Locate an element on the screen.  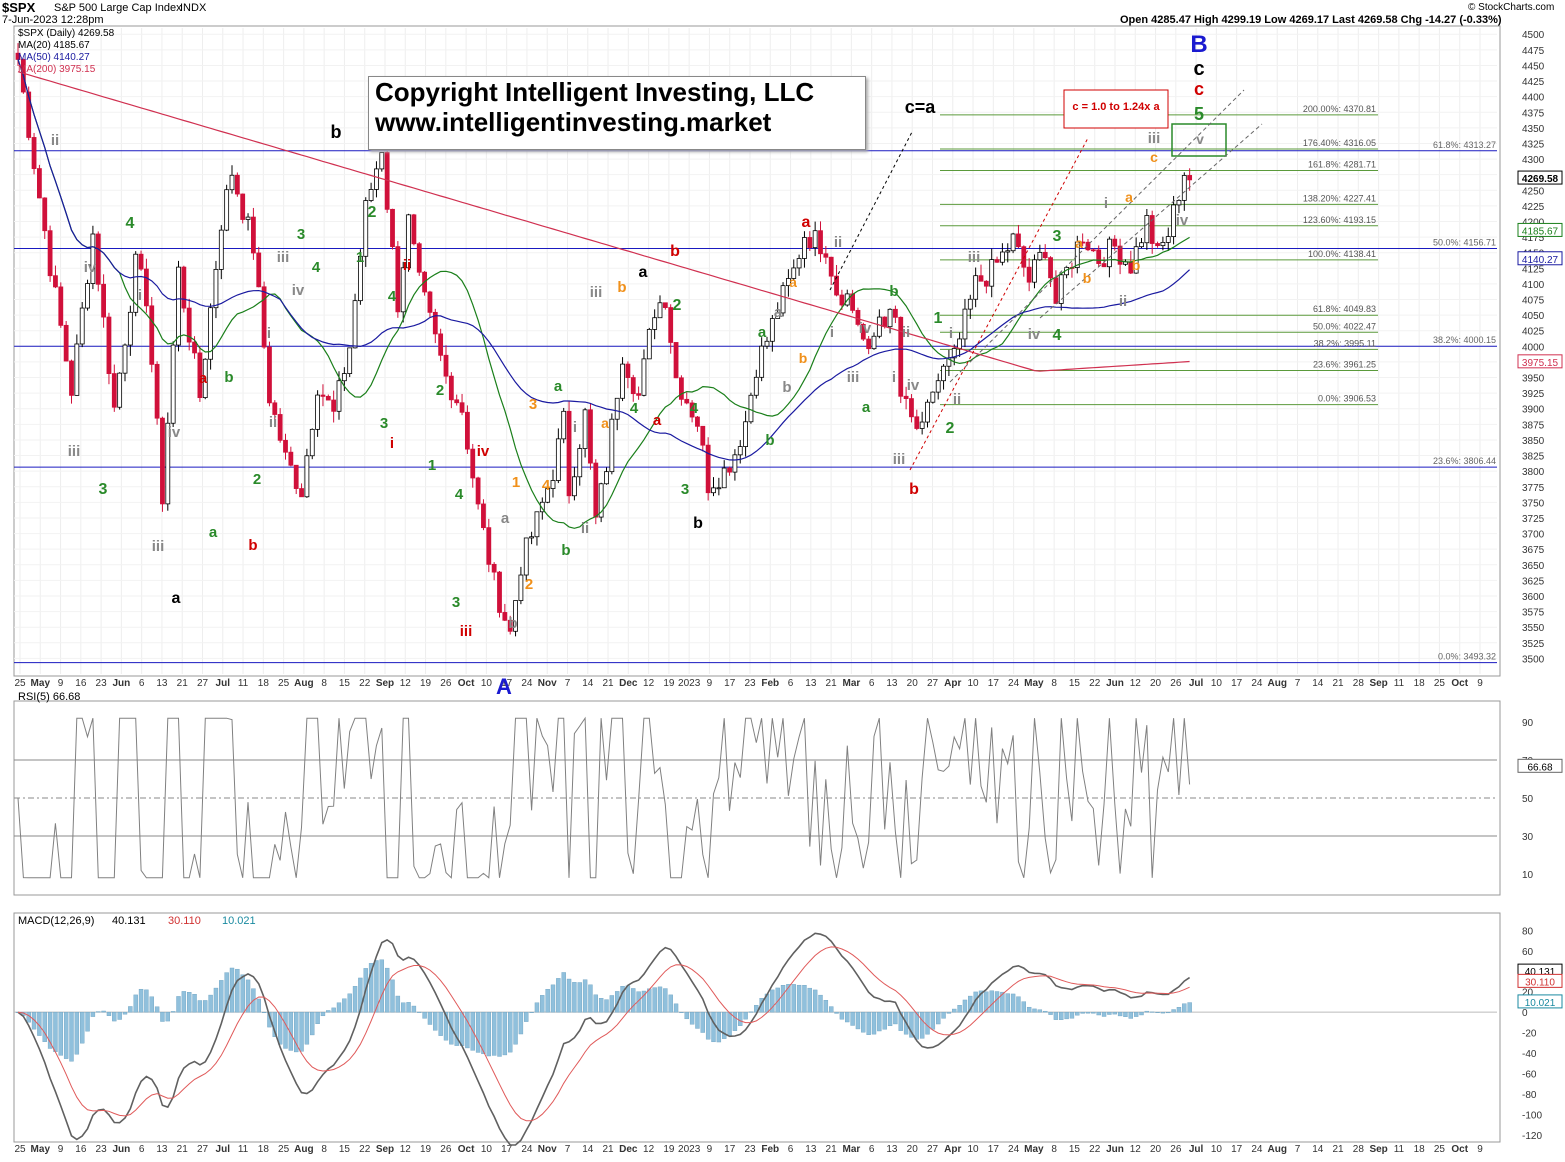
macd-tag is located at coordinates (1540, 980).